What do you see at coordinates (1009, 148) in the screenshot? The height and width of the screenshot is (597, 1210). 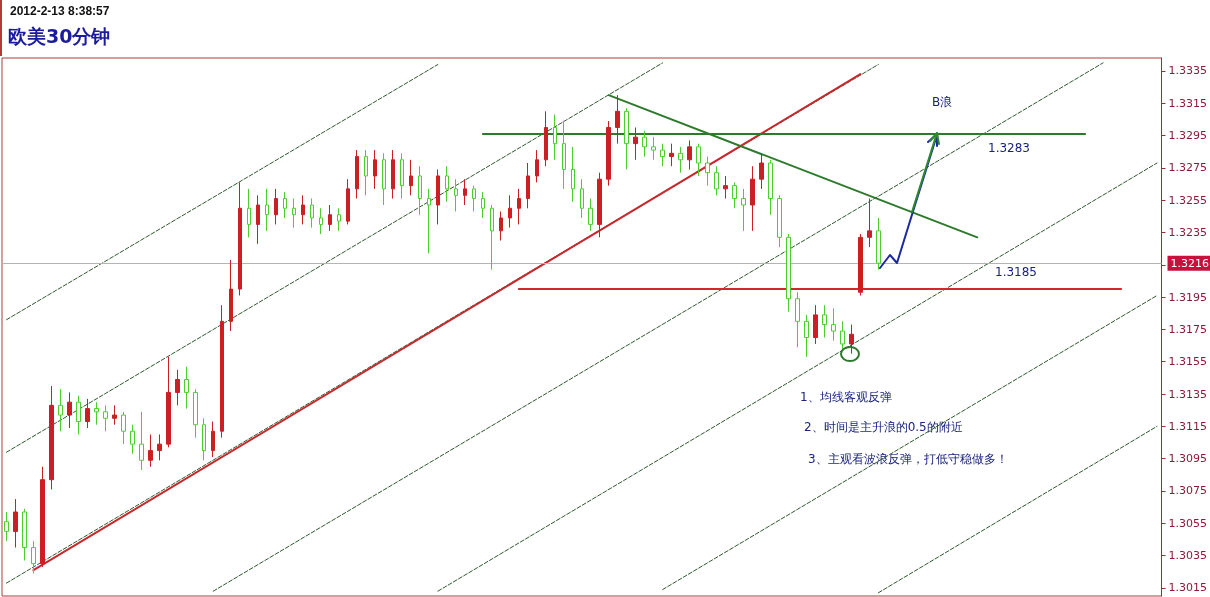 I see `annotation: 1.3283` at bounding box center [1009, 148].